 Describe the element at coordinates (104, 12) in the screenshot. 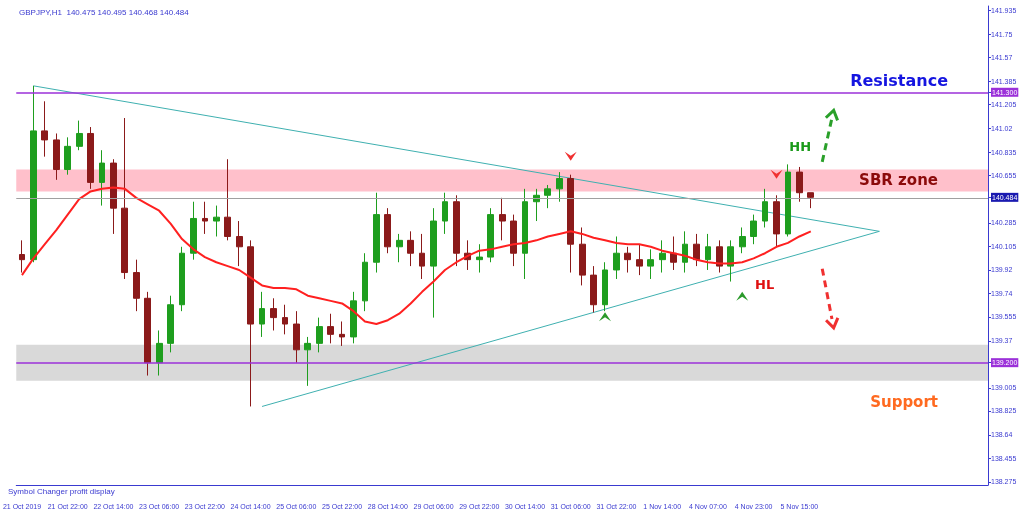

I see `chart-title: GBPJPY,H1 140.475 140.495 140.468 140.484` at that location.